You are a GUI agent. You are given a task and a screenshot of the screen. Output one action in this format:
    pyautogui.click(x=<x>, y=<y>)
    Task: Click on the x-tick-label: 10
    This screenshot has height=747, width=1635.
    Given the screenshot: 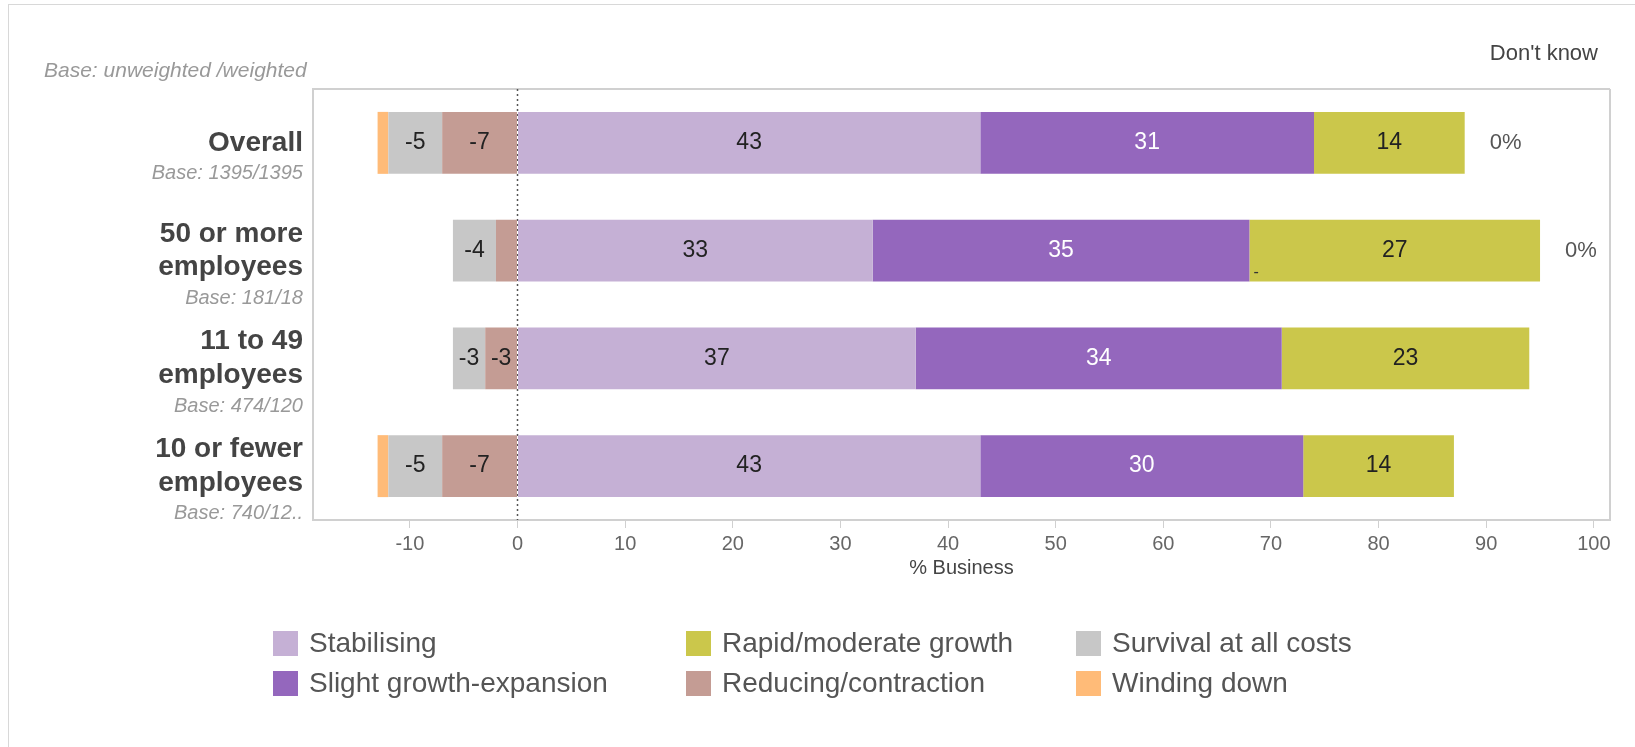 What is the action you would take?
    pyautogui.click(x=625, y=542)
    